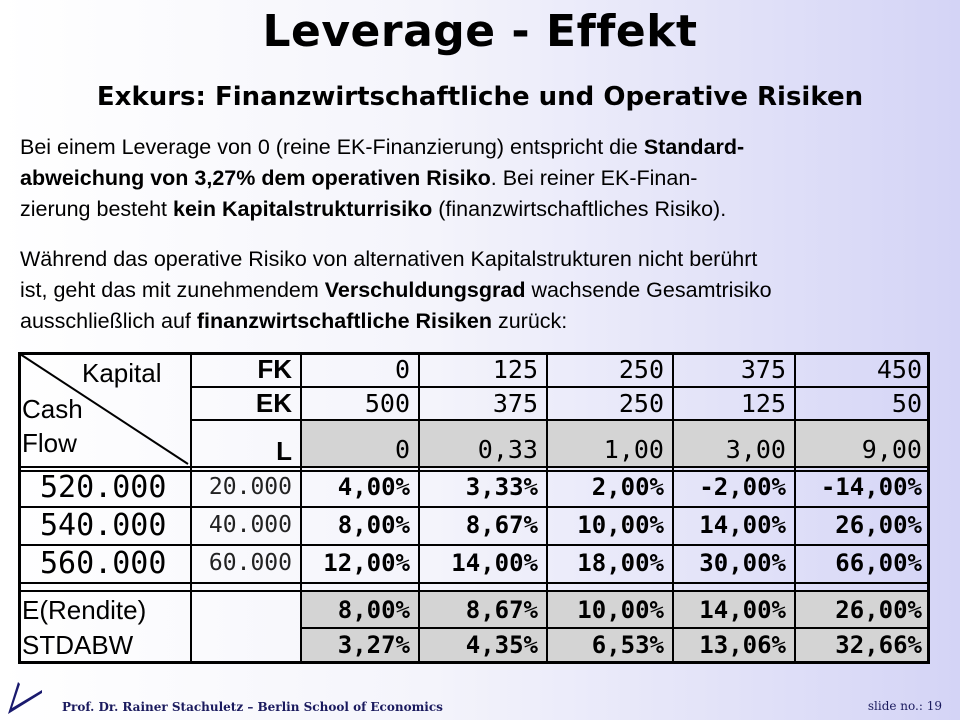  Describe the element at coordinates (104, 409) in the screenshot. I see `corner-diagonal` at that location.